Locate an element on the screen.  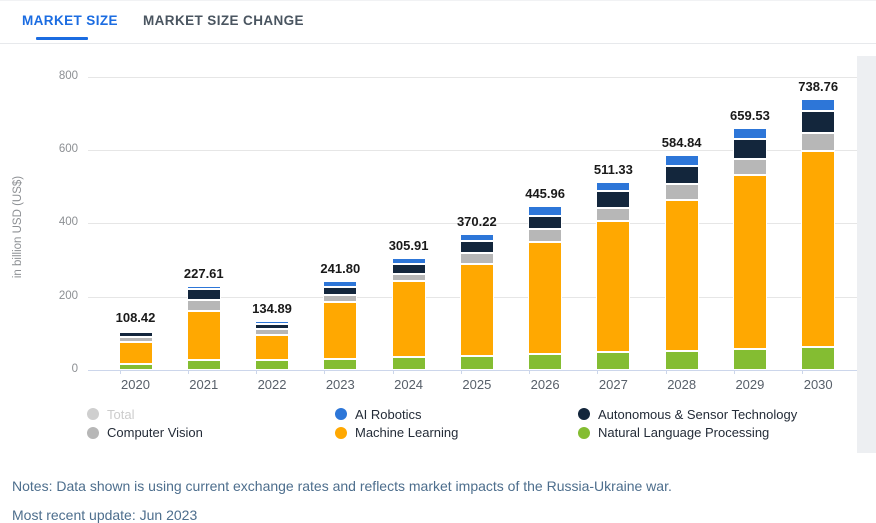
x-tick-label-2028: 2028 is located at coordinates (682, 384).